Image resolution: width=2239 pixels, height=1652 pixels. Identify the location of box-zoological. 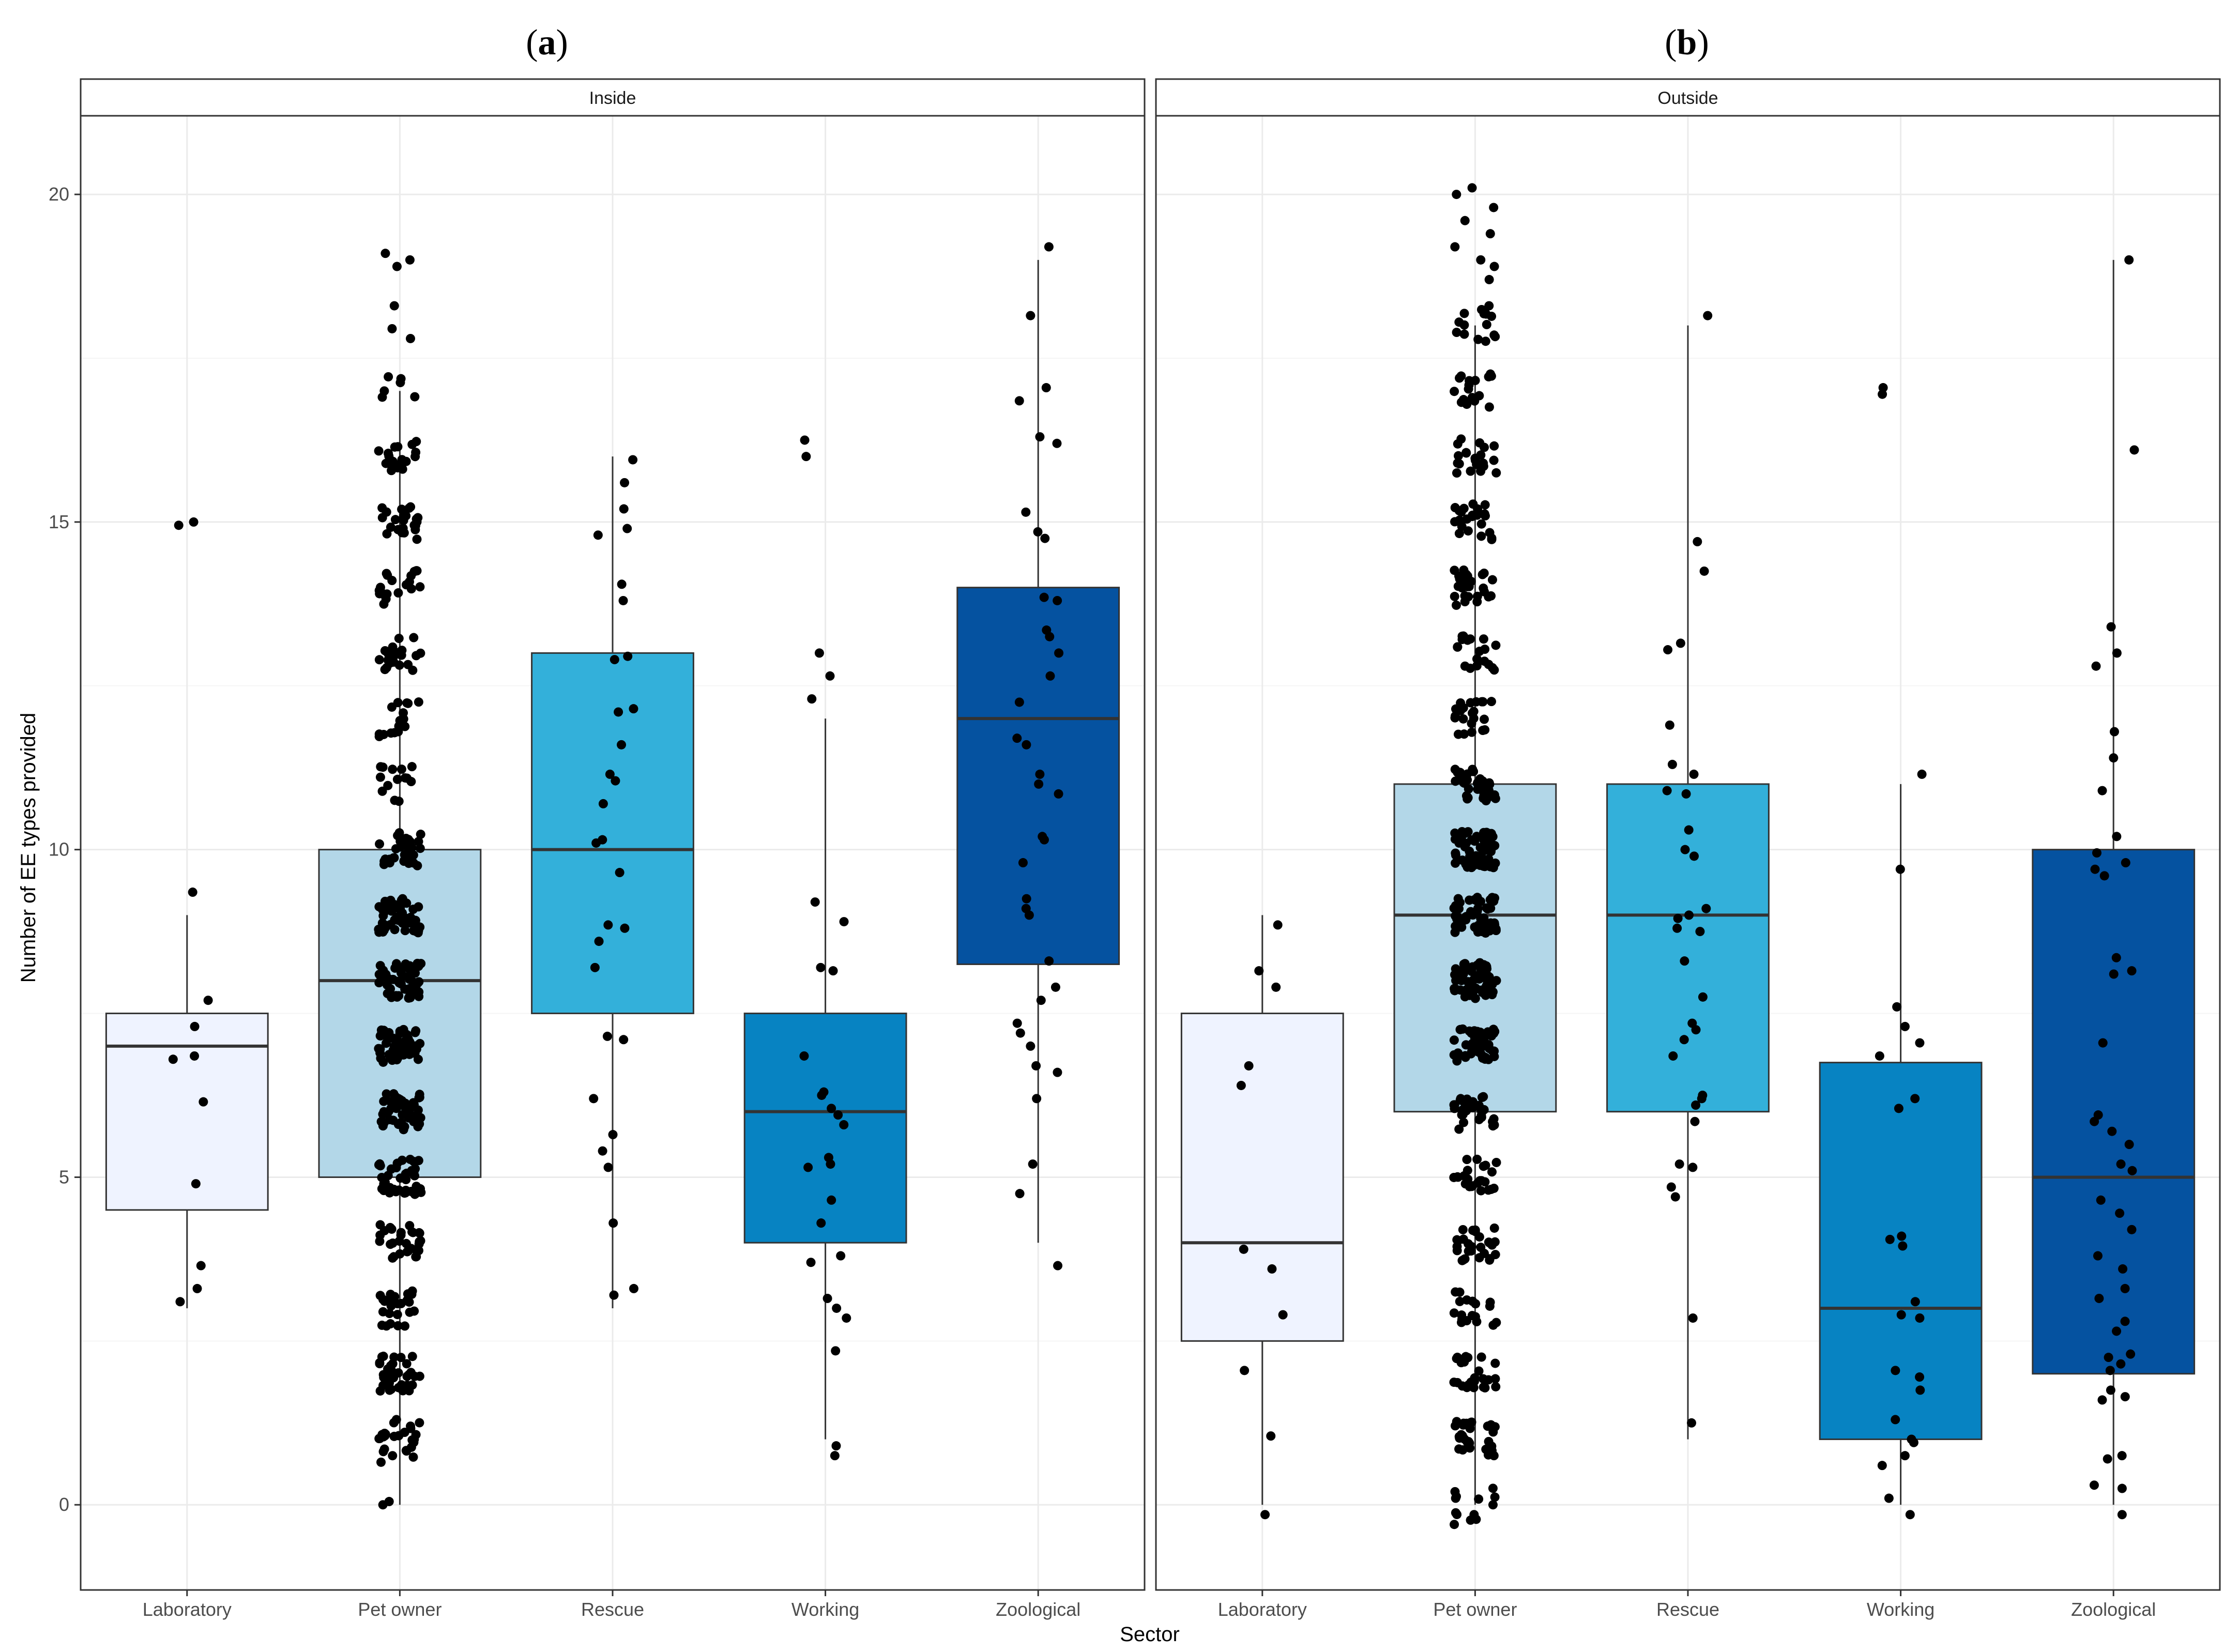
(2114, 887).